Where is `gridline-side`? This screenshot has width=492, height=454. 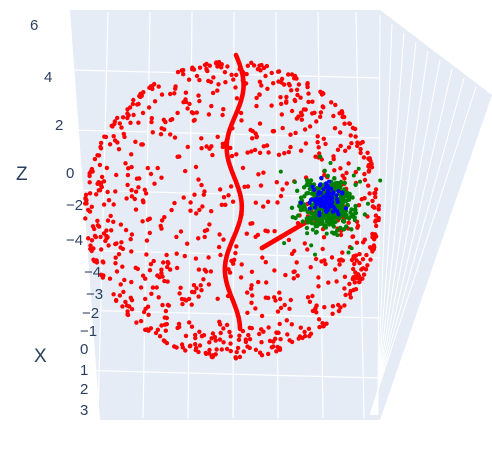
gridline-side is located at coordinates (412, 242).